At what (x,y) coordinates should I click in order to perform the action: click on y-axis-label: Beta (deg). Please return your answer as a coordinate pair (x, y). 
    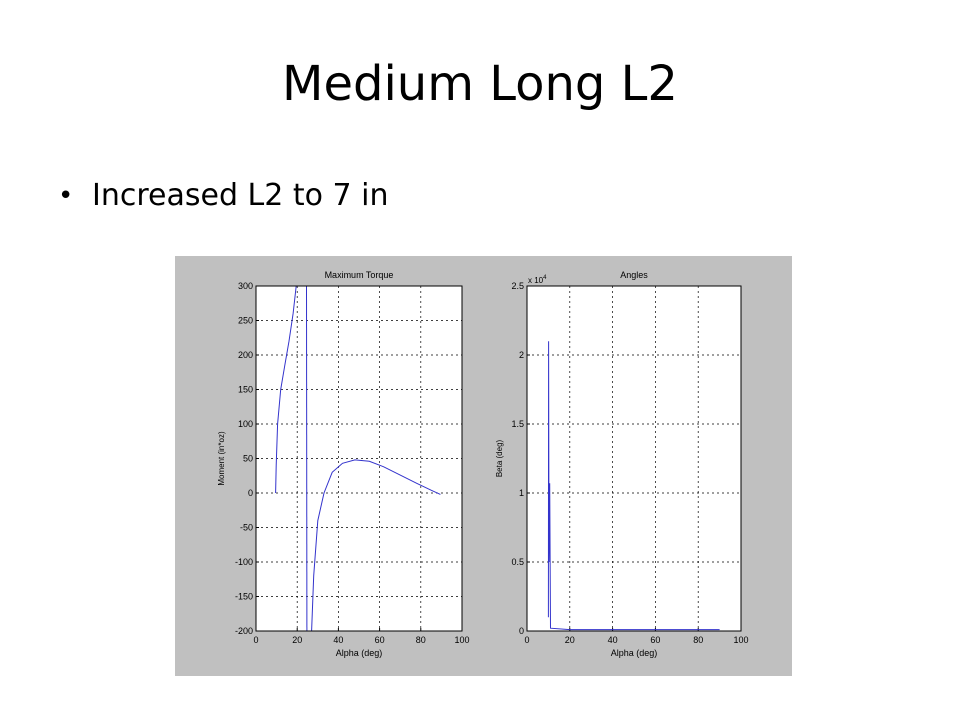
    Looking at the image, I should click on (499, 458).